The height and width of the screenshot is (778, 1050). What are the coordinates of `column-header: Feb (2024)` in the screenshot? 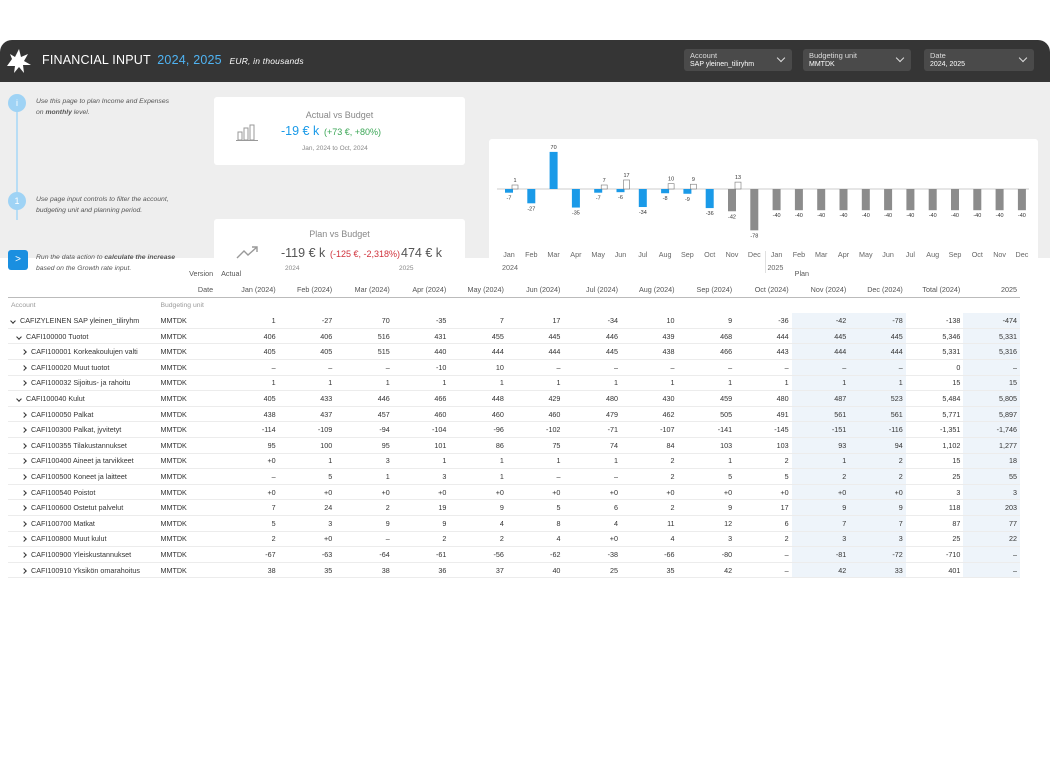 It's located at (307, 289).